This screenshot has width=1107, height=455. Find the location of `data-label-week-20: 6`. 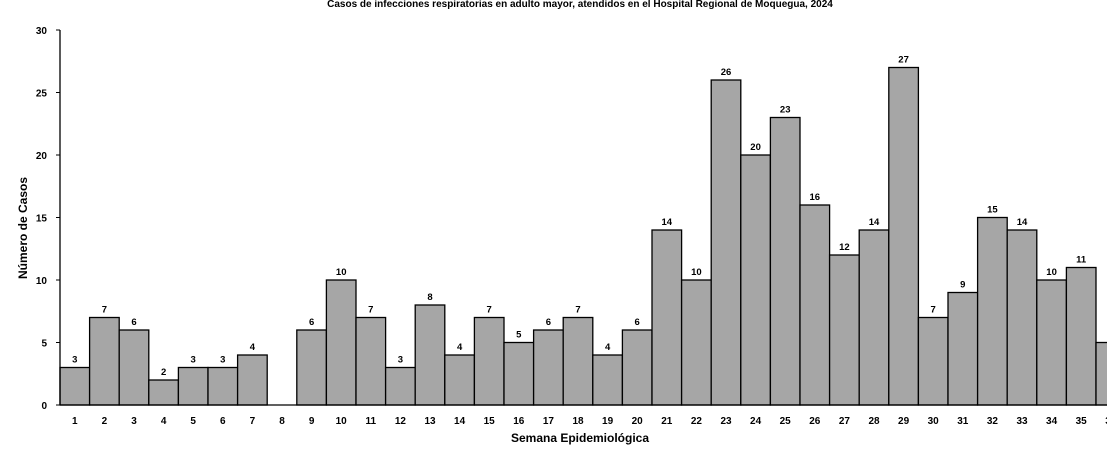

data-label-week-20: 6 is located at coordinates (637, 322).